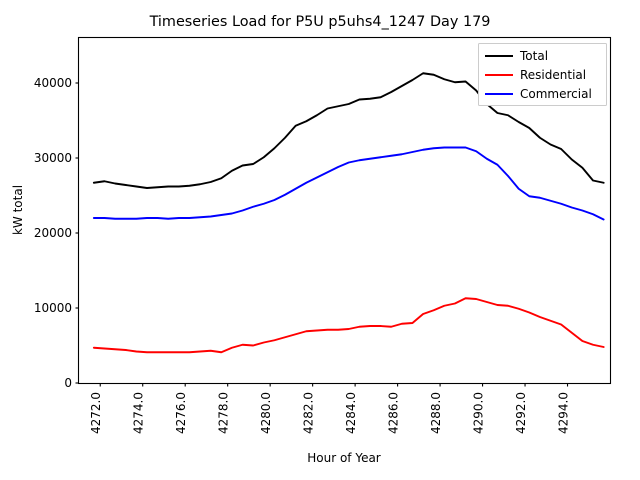 This screenshot has width=640, height=480. What do you see at coordinates (553, 75) in the screenshot?
I see `legend-label-residential: Residential` at bounding box center [553, 75].